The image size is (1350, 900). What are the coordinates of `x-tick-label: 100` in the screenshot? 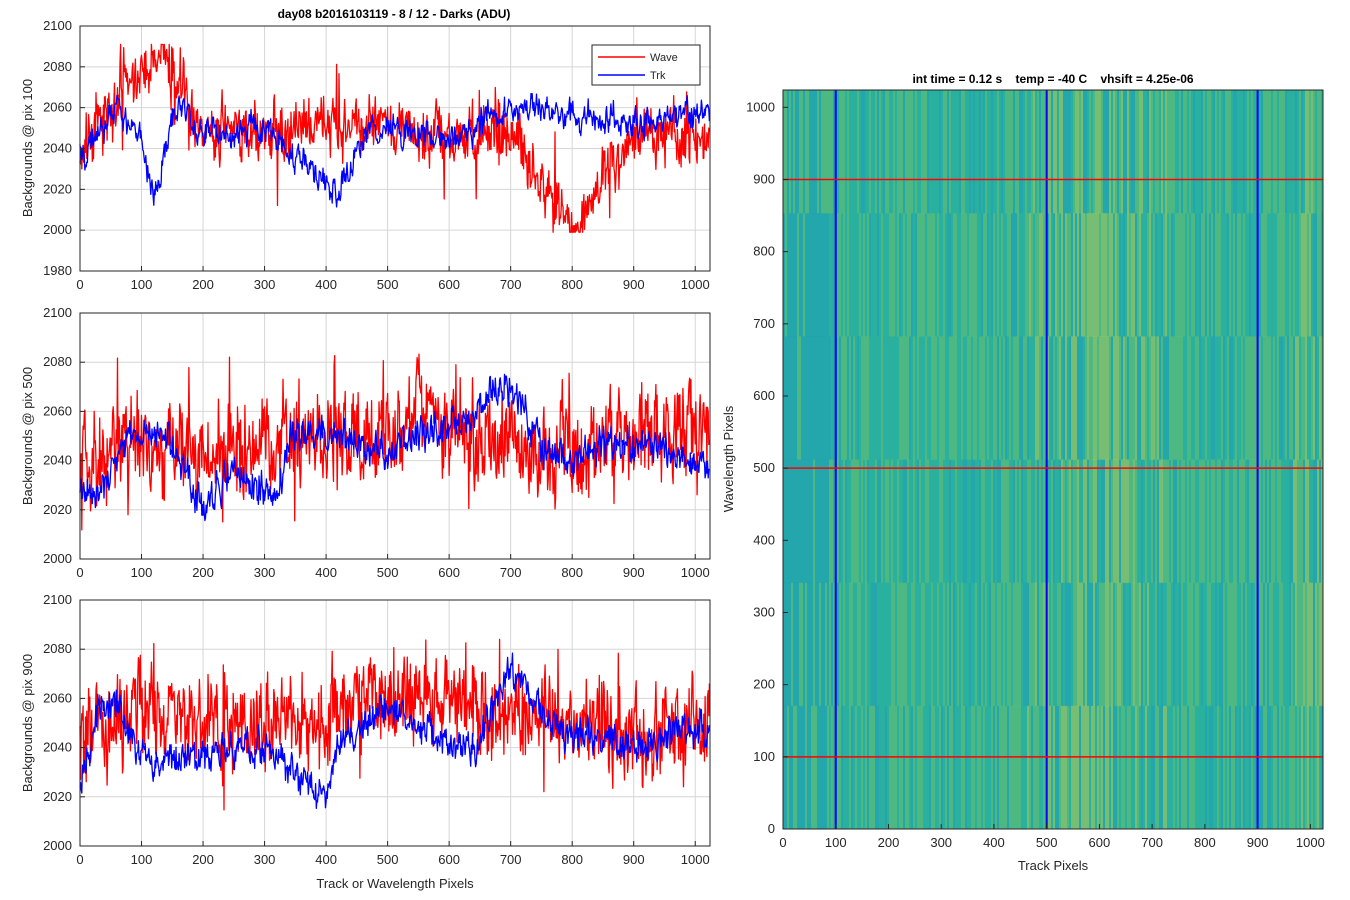 It's located at (836, 842).